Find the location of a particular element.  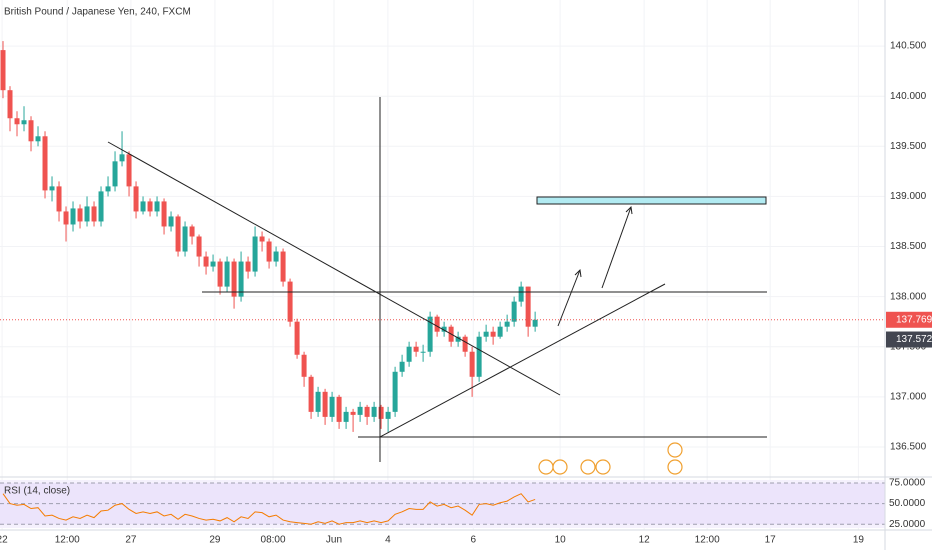

y-tick-label: 140.500 is located at coordinates (908, 46).